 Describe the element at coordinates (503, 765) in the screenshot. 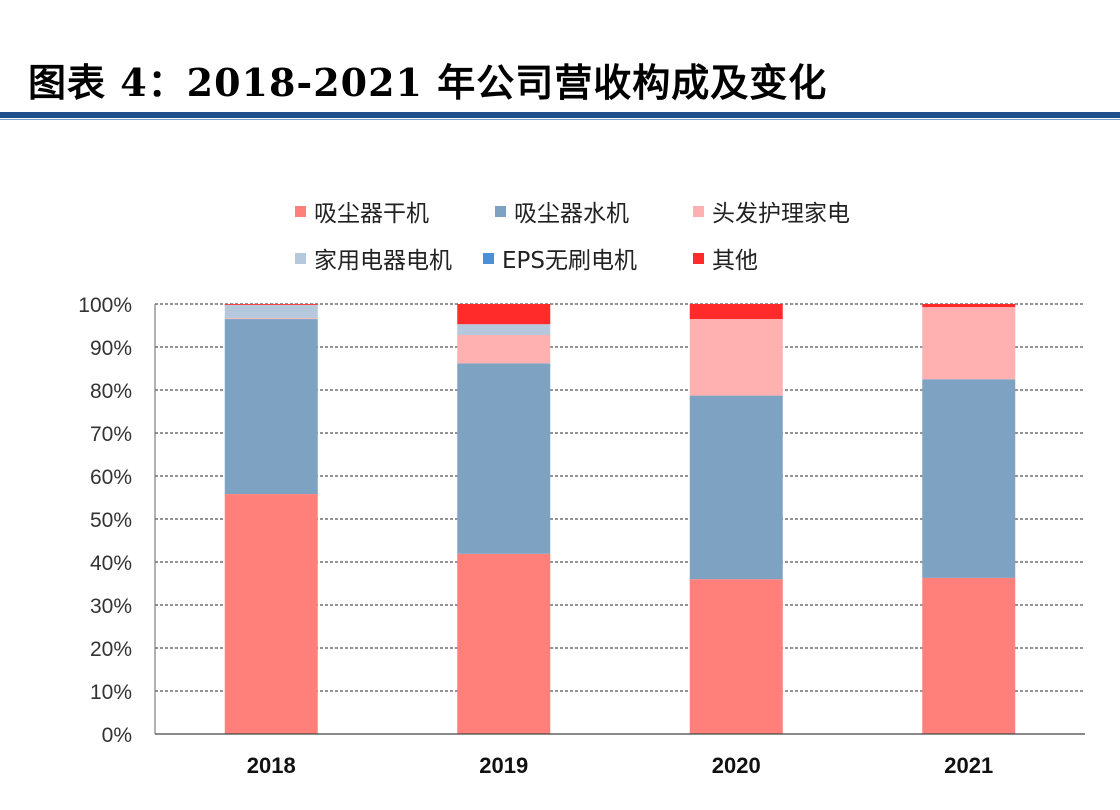

I see `x-tick-label: 2019` at that location.